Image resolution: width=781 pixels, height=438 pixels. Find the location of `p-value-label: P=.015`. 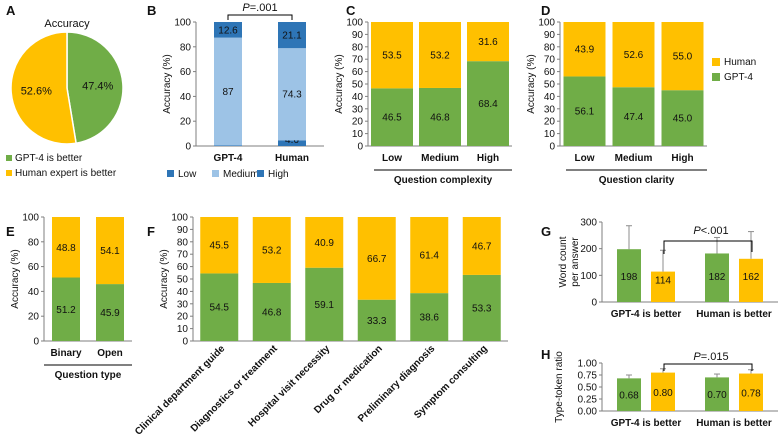

p-value-label: P=.015 is located at coordinates (710, 357).